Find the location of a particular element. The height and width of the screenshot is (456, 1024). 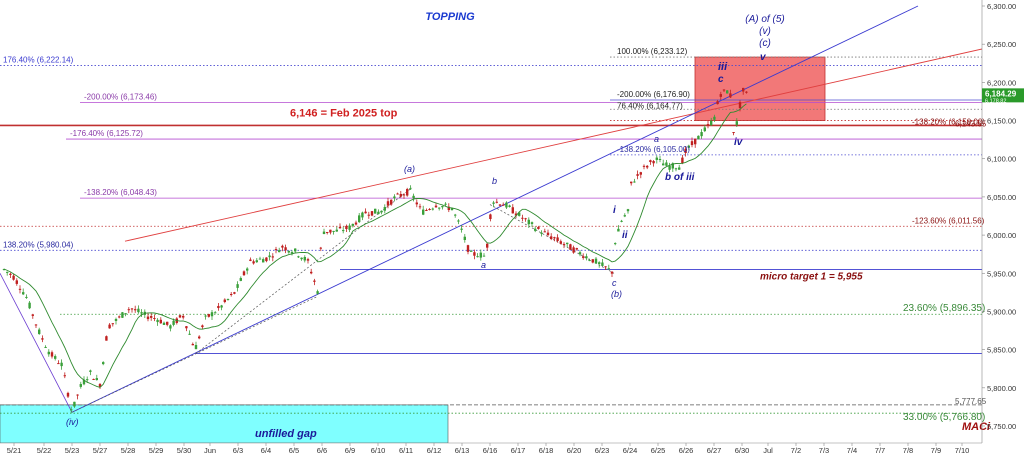

x-tick-label: 6/6 is located at coordinates (322, 450).